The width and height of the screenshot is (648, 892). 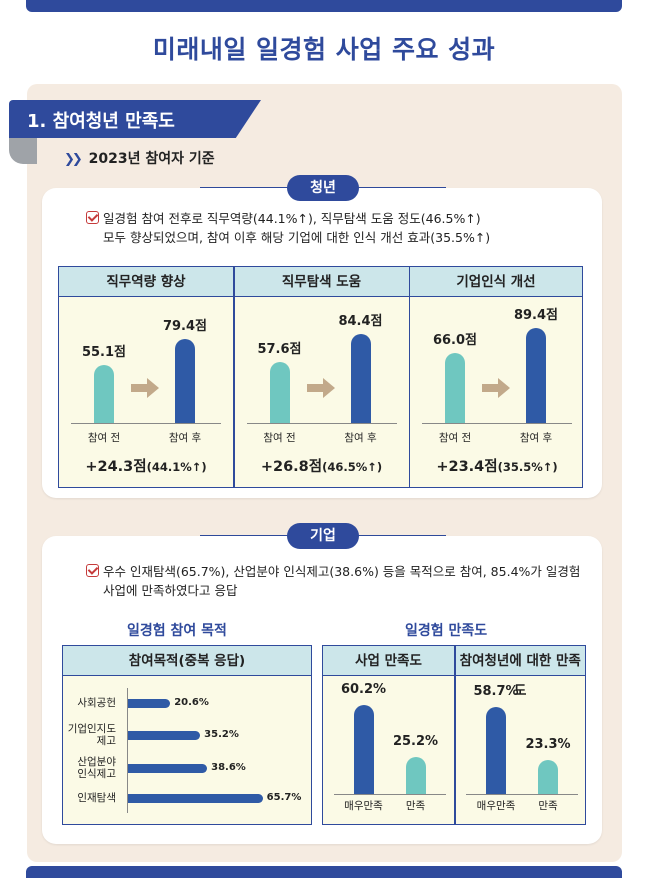 What do you see at coordinates (360, 321) in the screenshot?
I see `value-label: 84.4점` at bounding box center [360, 321].